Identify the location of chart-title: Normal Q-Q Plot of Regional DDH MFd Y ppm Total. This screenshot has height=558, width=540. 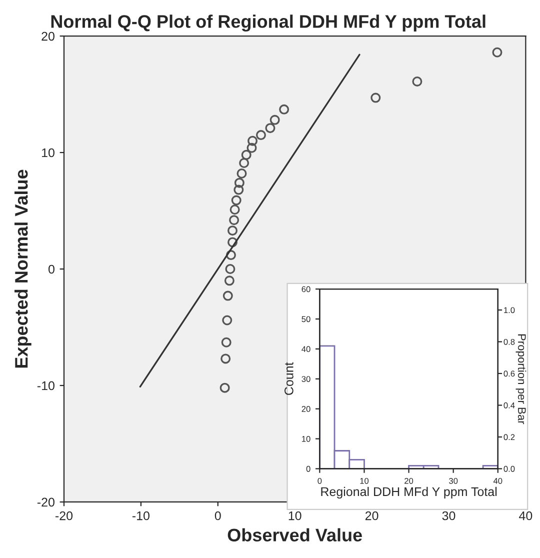
(268, 23).